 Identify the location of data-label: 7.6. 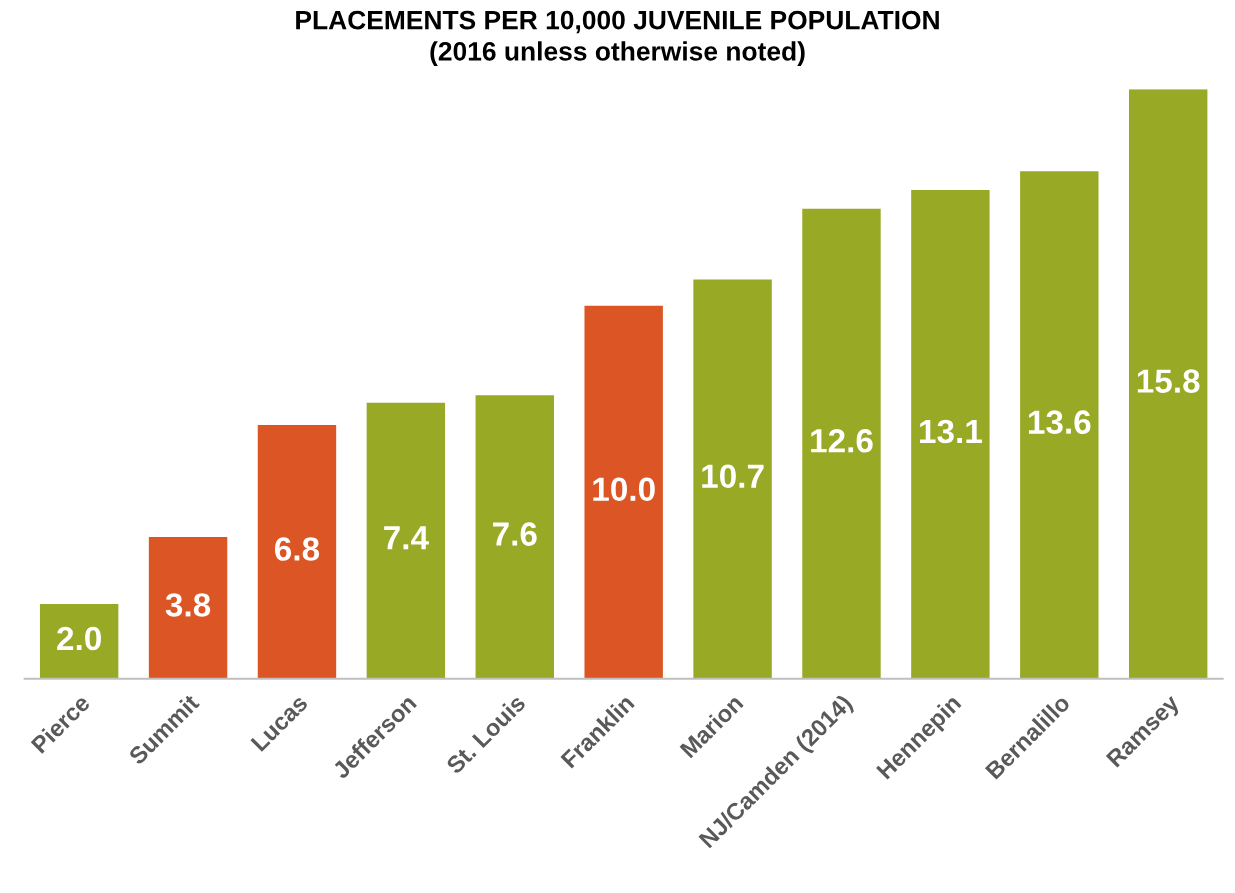
(515, 534).